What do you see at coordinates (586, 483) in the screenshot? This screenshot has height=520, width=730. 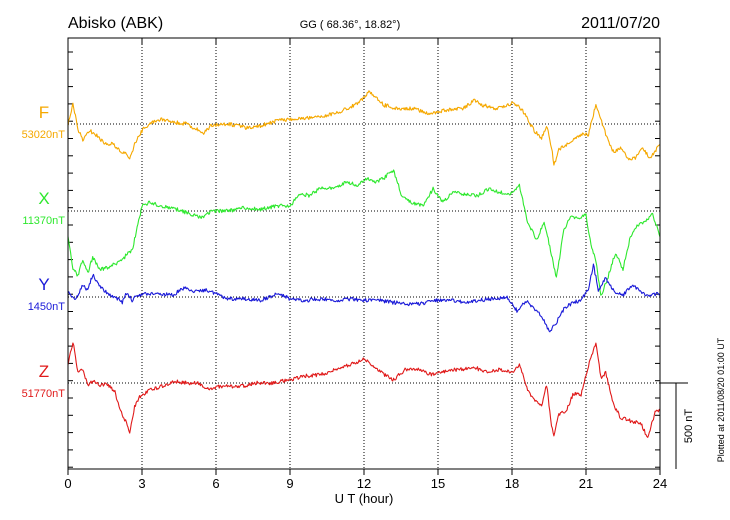 I see `x-tick-label: 21` at bounding box center [586, 483].